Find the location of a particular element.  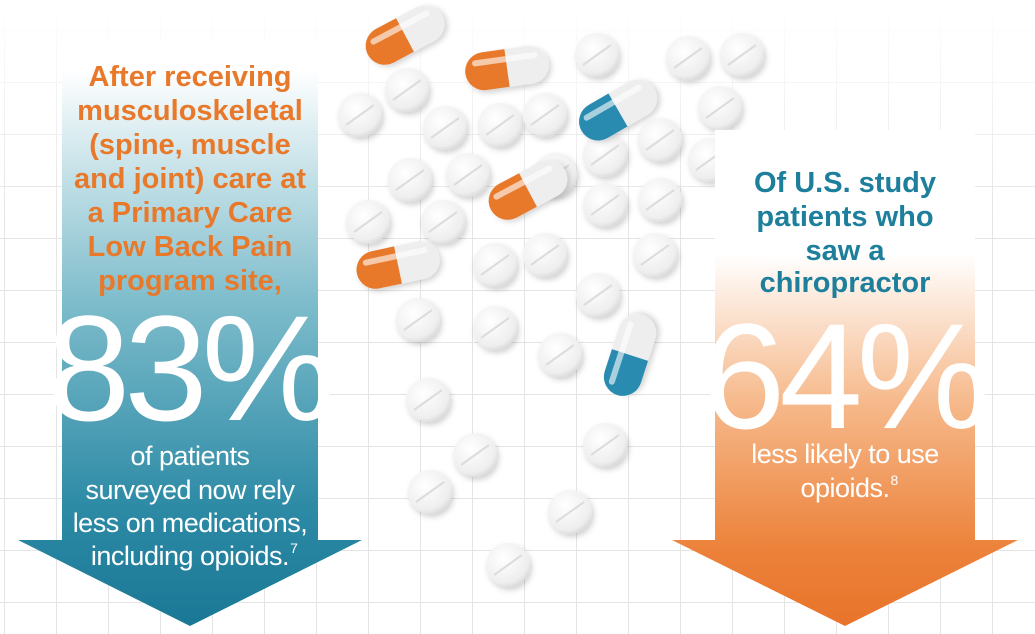

heading-line: musculoskeletal is located at coordinates (190, 111).